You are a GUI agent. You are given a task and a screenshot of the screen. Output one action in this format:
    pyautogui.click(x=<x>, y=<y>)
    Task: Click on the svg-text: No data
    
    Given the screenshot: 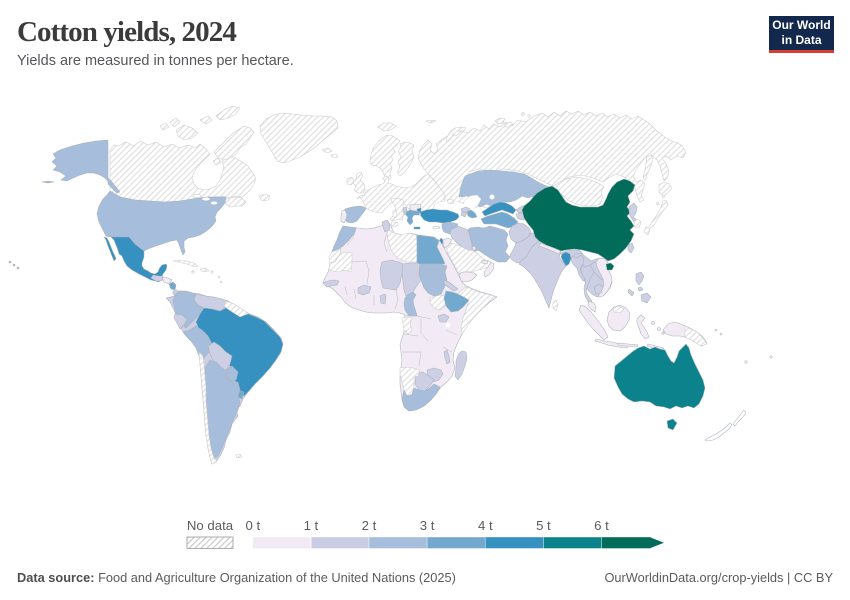 What is the action you would take?
    pyautogui.click(x=210, y=525)
    